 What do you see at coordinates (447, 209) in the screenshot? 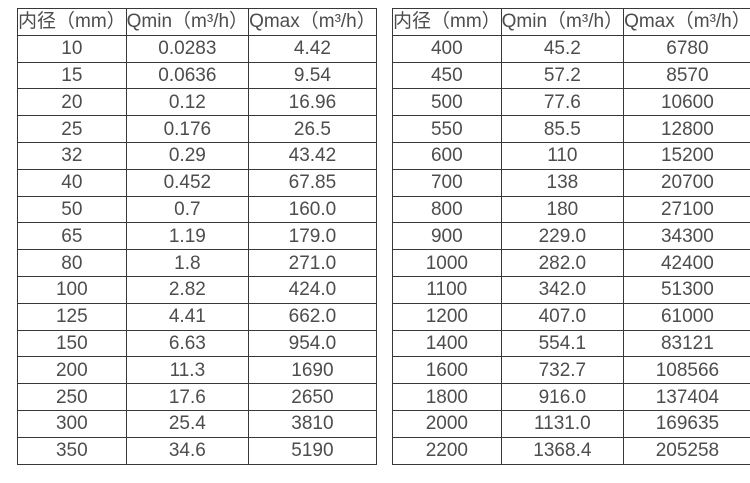
I see `table-cell: 800` at bounding box center [447, 209].